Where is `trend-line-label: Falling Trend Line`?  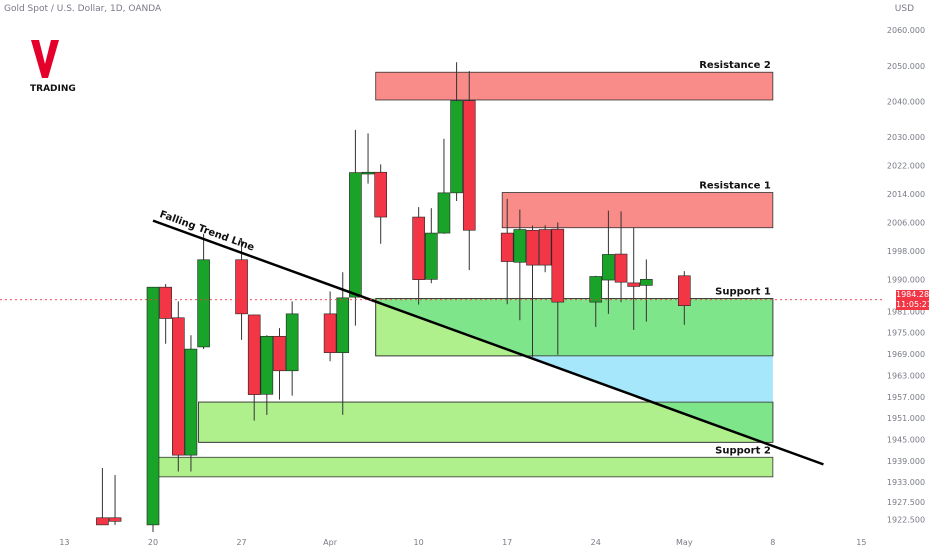
trend-line-label: Falling Trend Line is located at coordinates (207, 231).